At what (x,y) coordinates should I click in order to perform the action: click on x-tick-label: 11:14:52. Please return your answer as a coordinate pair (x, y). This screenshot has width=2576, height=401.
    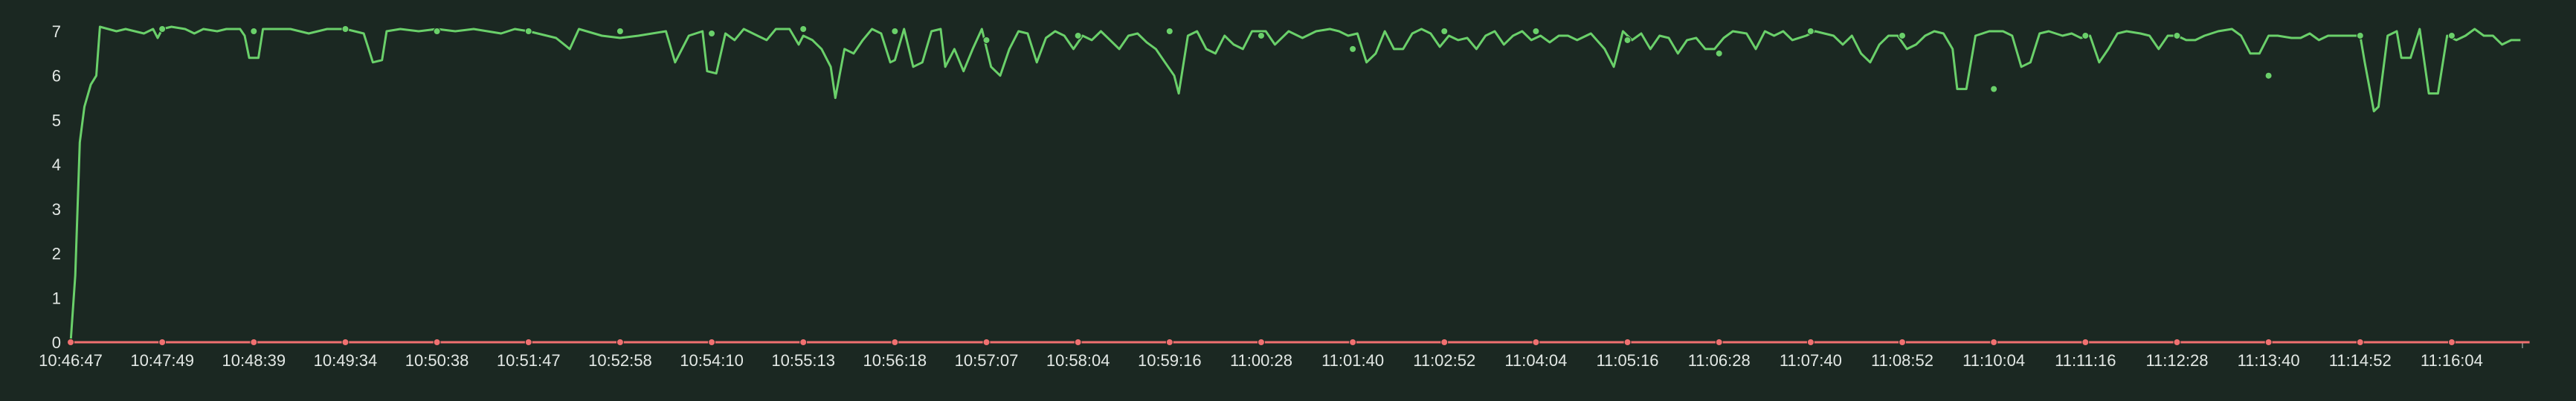
    Looking at the image, I should click on (2360, 360).